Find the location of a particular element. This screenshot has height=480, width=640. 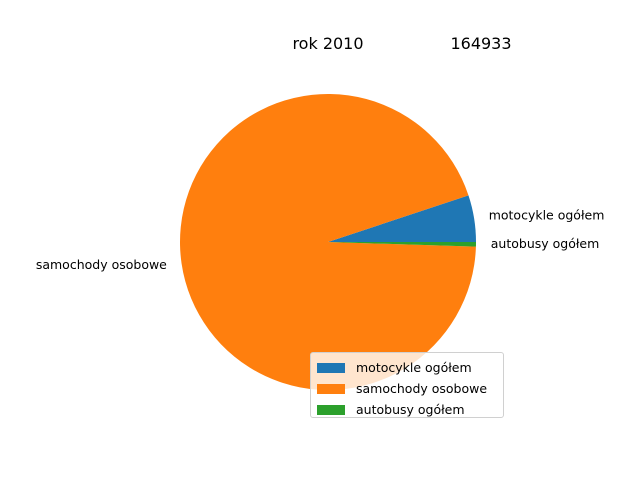

legend-label: samochody osobowe is located at coordinates (422, 388).